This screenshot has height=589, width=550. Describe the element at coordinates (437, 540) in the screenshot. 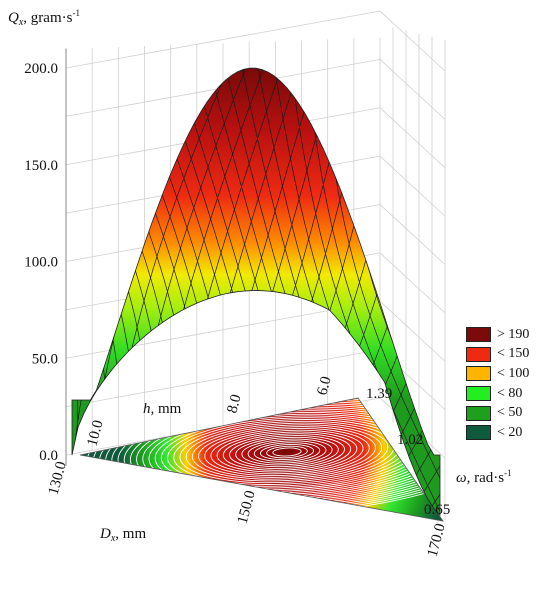

I see `dx-tick-label: 170.0` at that location.